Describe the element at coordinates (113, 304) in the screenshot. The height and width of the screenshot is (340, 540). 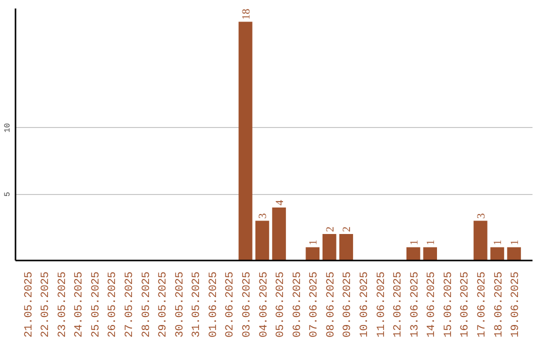
I see `x-tick-label: 26.05.2025` at that location.